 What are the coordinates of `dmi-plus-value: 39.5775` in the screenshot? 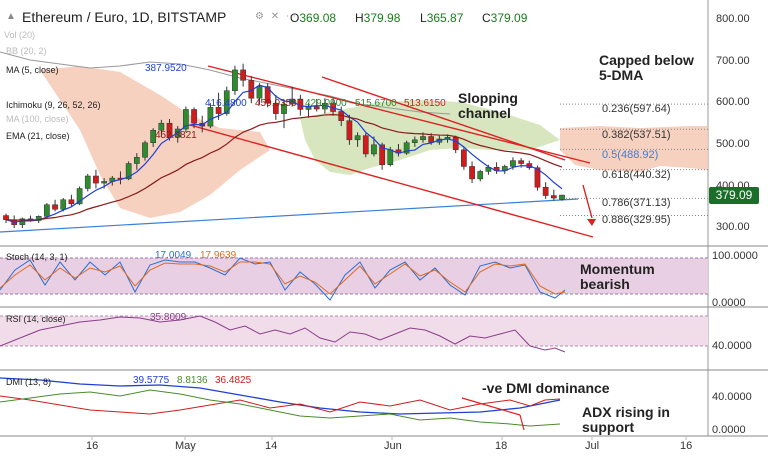 It's located at (151, 380).